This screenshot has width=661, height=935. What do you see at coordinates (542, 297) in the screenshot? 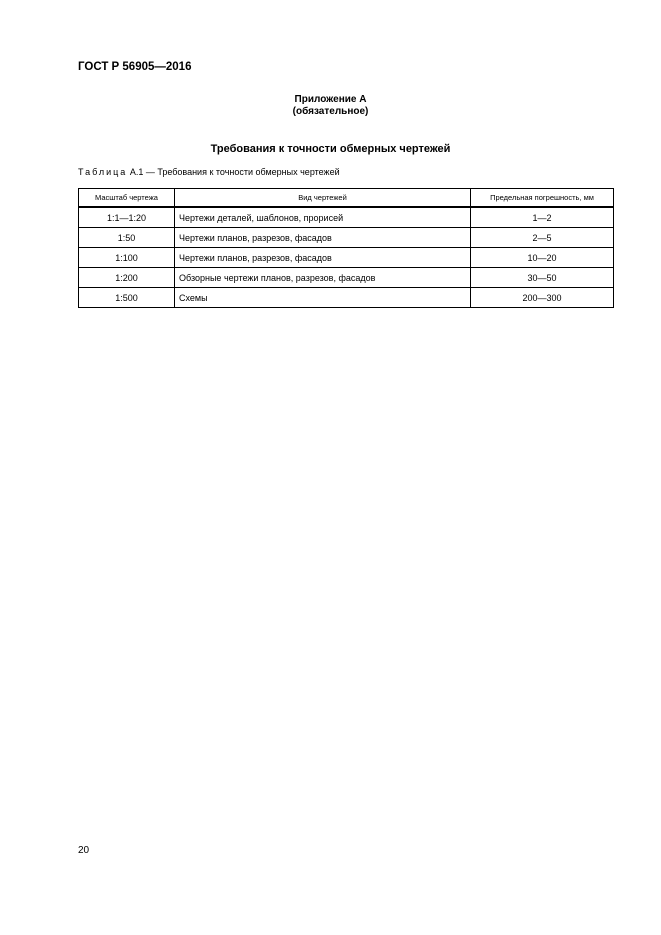
I see `error-cell: 200—300` at bounding box center [542, 297].